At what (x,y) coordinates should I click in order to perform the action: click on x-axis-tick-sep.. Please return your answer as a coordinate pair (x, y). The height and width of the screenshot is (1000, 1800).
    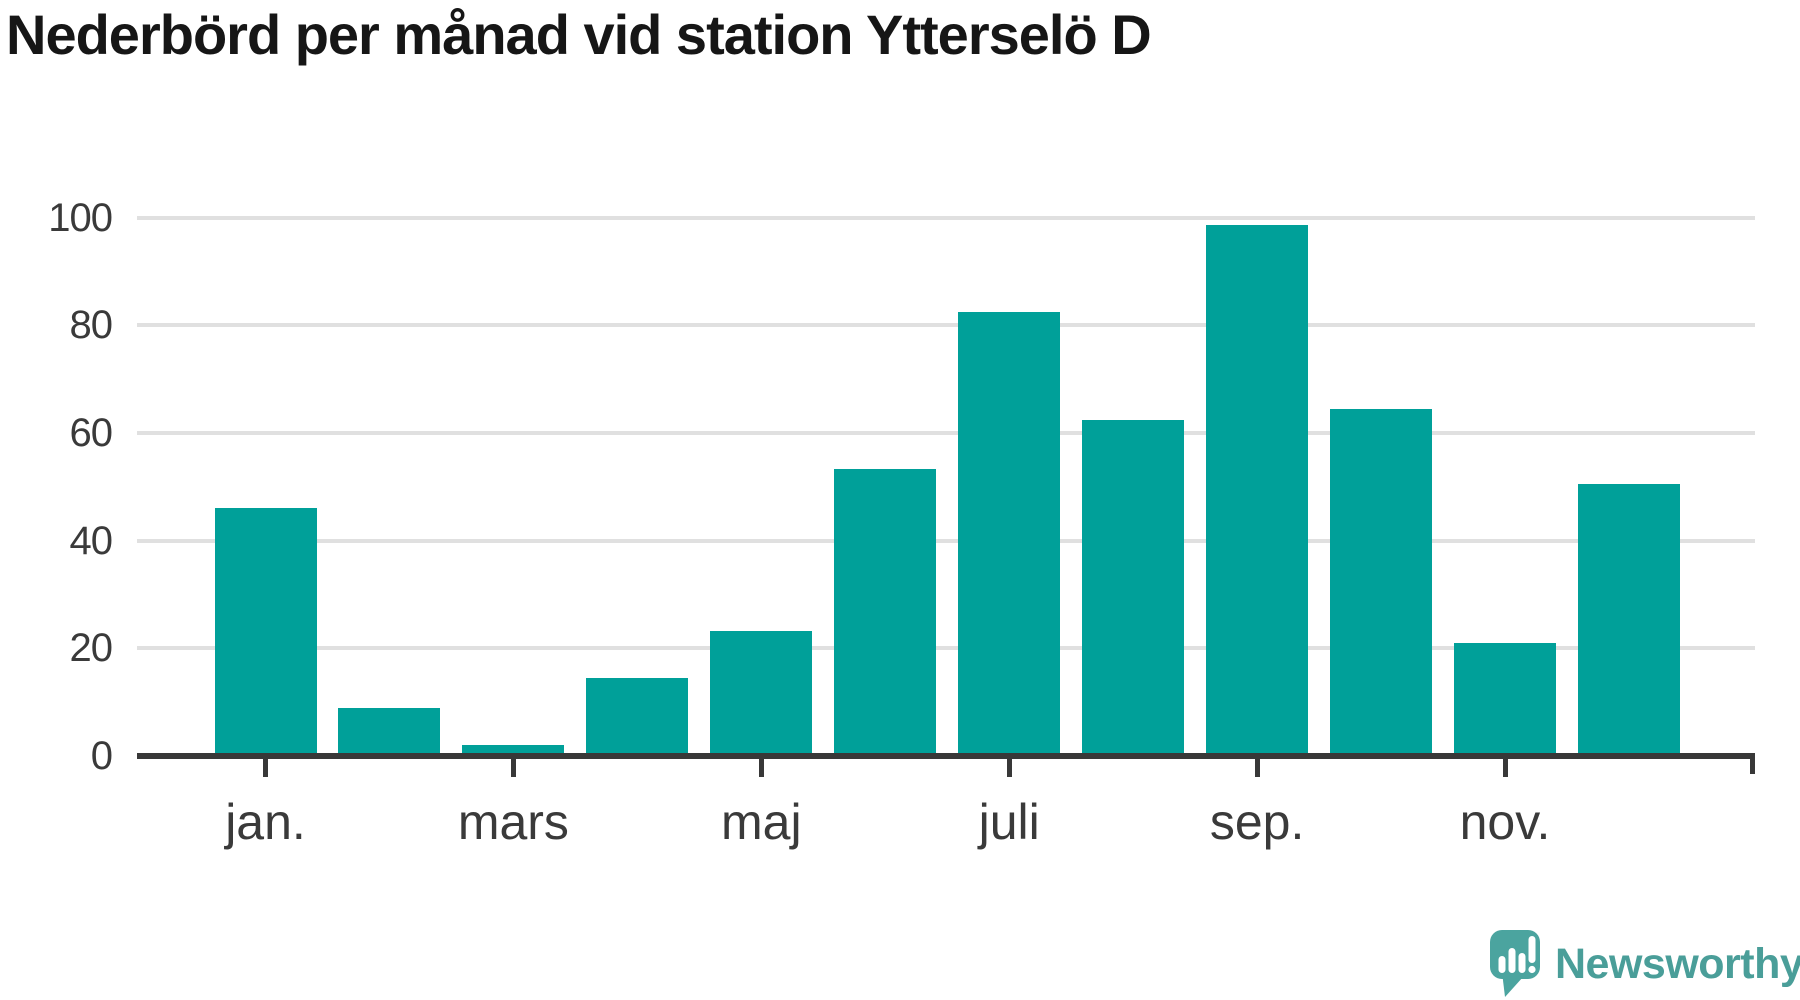
    Looking at the image, I should click on (1257, 766).